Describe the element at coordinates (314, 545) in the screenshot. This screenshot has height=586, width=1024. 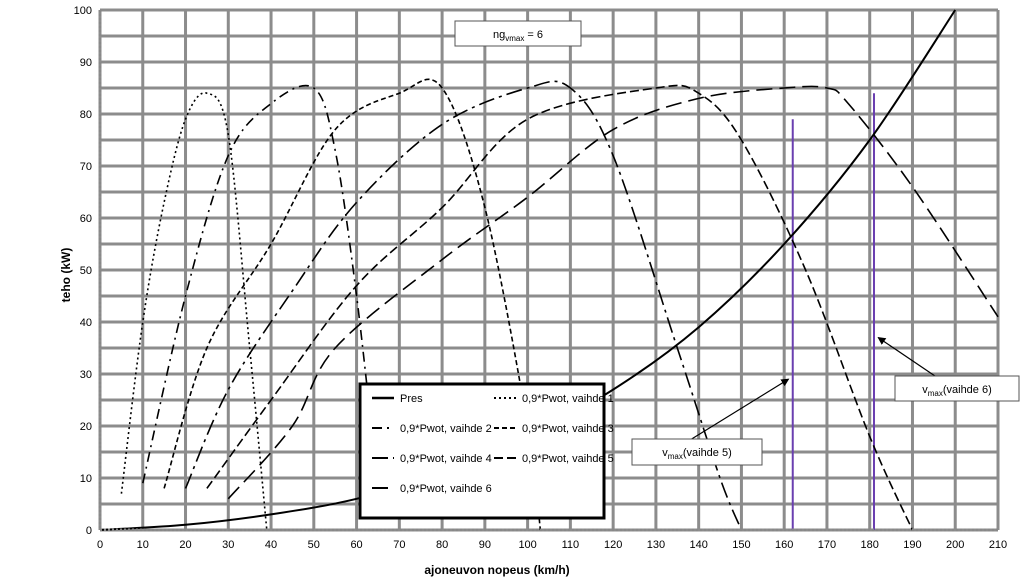
I see `x-tick-label: 50` at that location.